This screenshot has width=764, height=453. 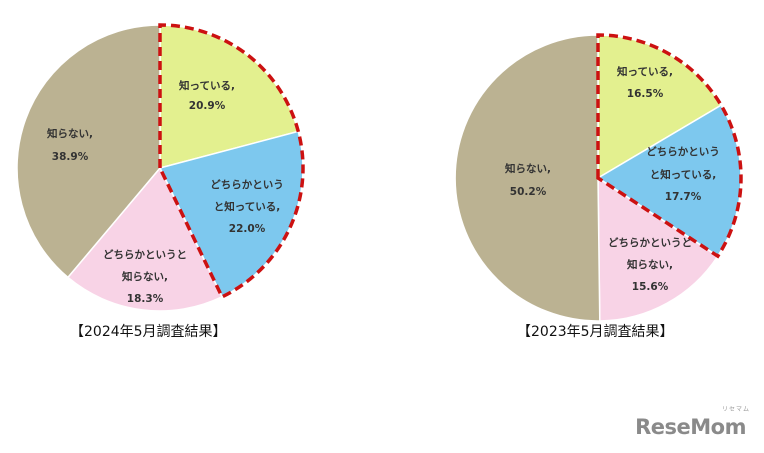 I want to click on pie-1-highlight-outline, so click(x=669, y=146).